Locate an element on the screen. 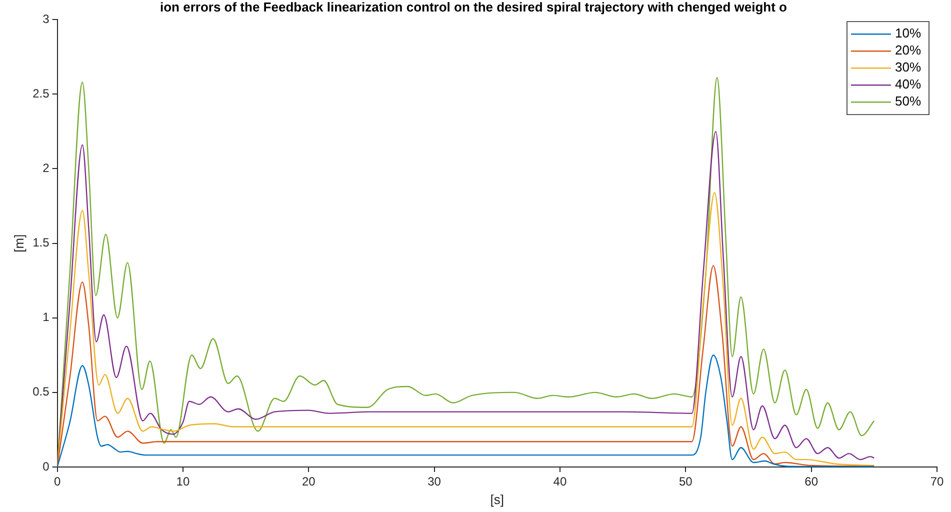 The image size is (951, 512). legend-label: 30% is located at coordinates (908, 67).